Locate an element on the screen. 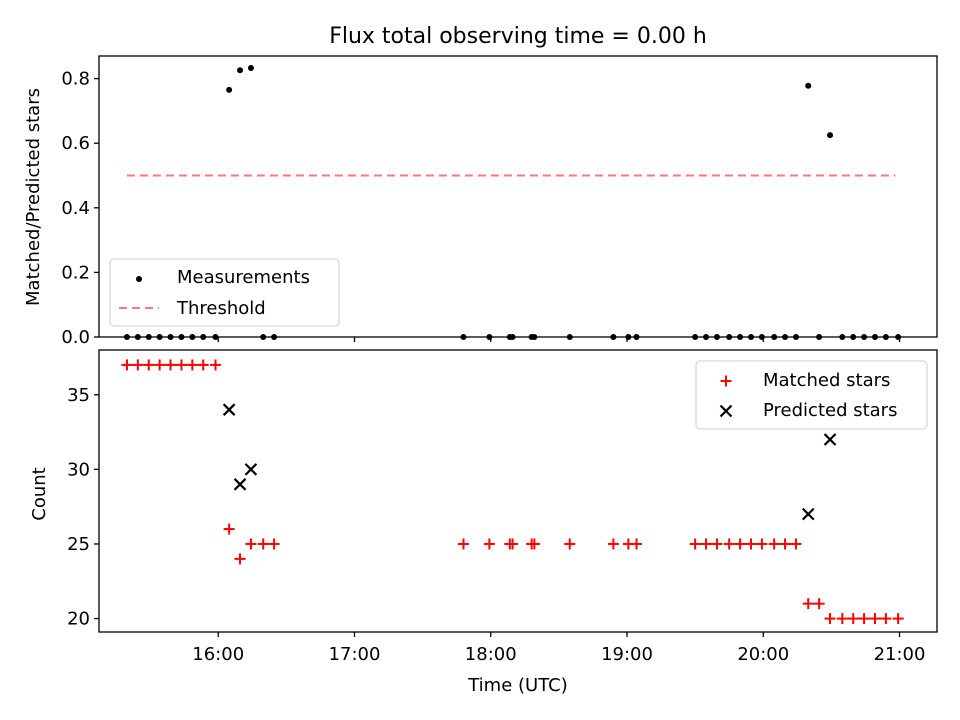 Image resolution: width=960 pixels, height=720 pixels. predicted-star-point-4-b is located at coordinates (830, 439).